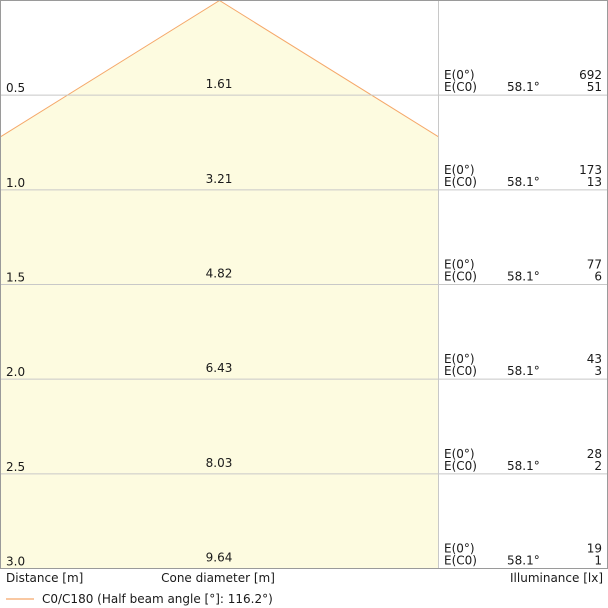 Image resolution: width=608 pixels, height=608 pixels. I want to click on distance-label: 0.5, so click(15, 88).